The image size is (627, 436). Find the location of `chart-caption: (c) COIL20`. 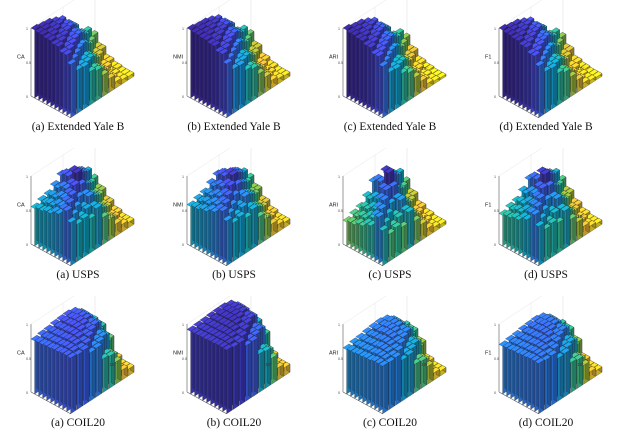

chart-caption: (c) COIL20 is located at coordinates (390, 423).